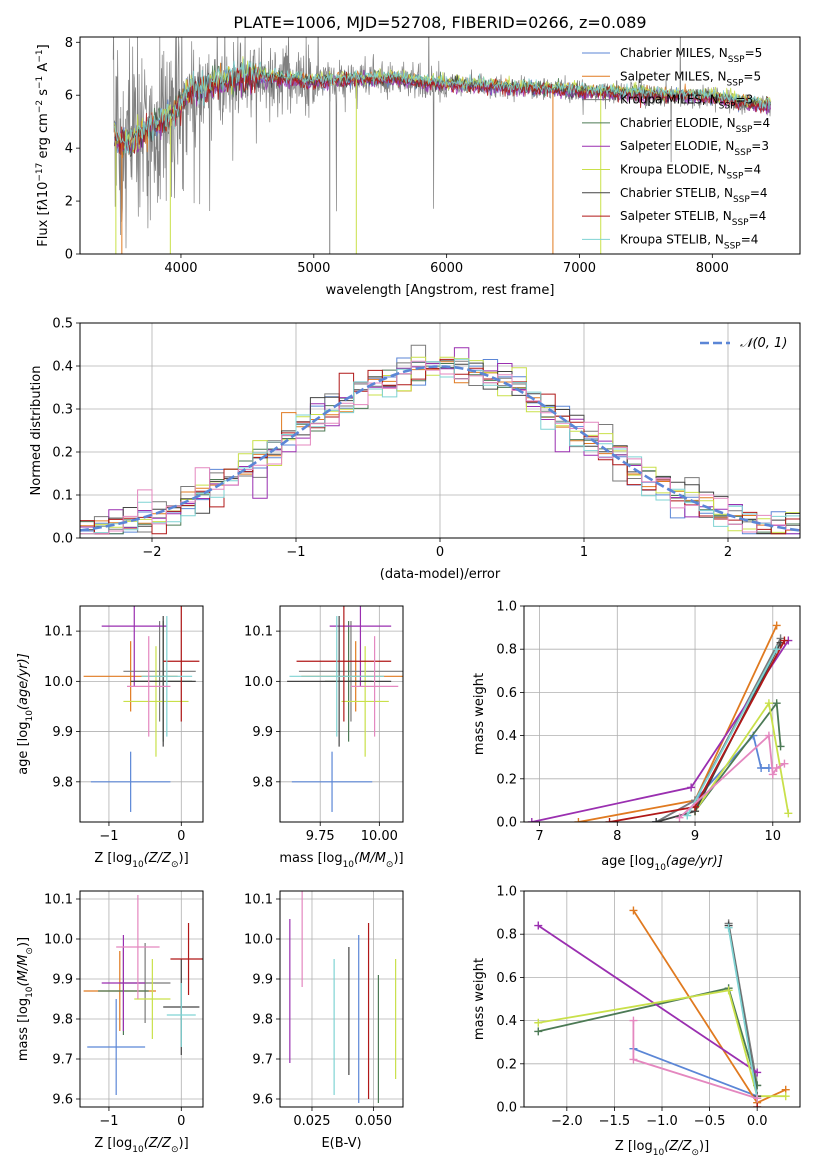 The image size is (819, 1170). Describe the element at coordinates (108, 836) in the screenshot. I see `age_vs_Z-xtick-label: −1` at that location.